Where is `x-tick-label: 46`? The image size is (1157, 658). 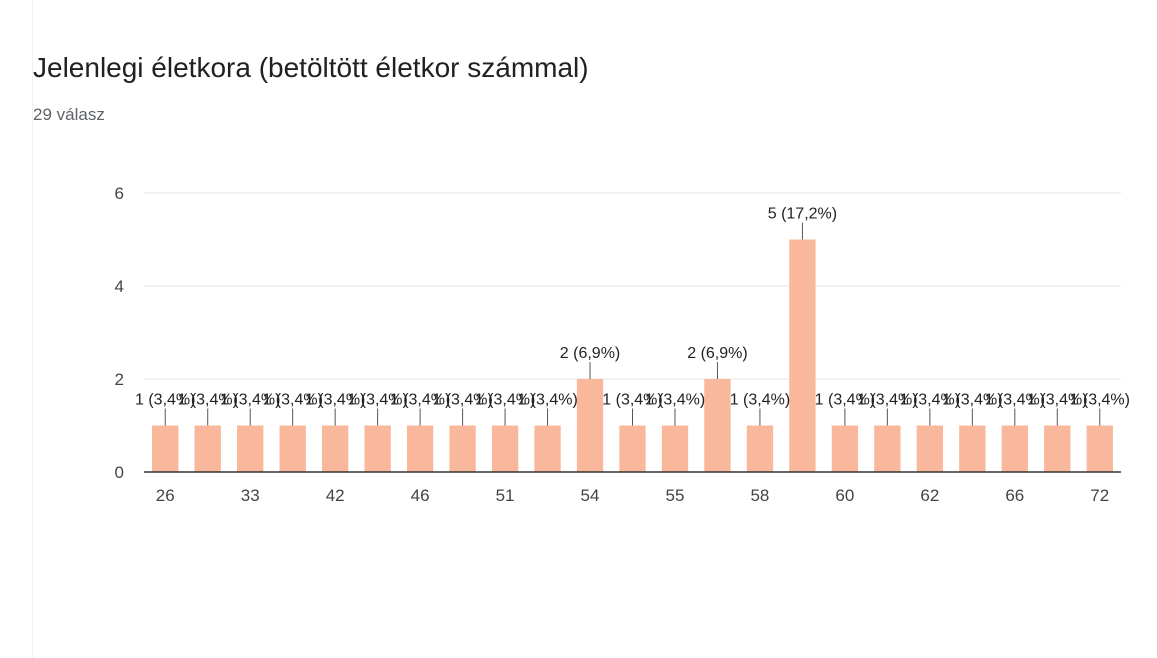
x-tick-label: 46 is located at coordinates (420, 495).